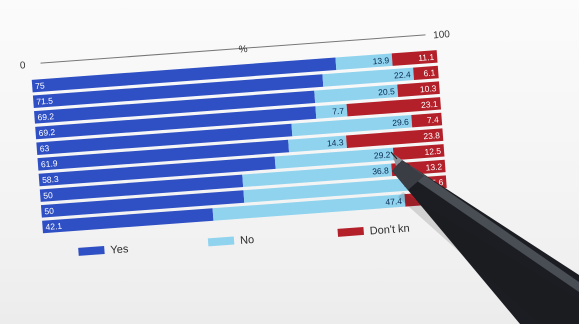  Describe the element at coordinates (51, 179) in the screenshot. I see `bar-yes-value-7: 58.3` at that location.